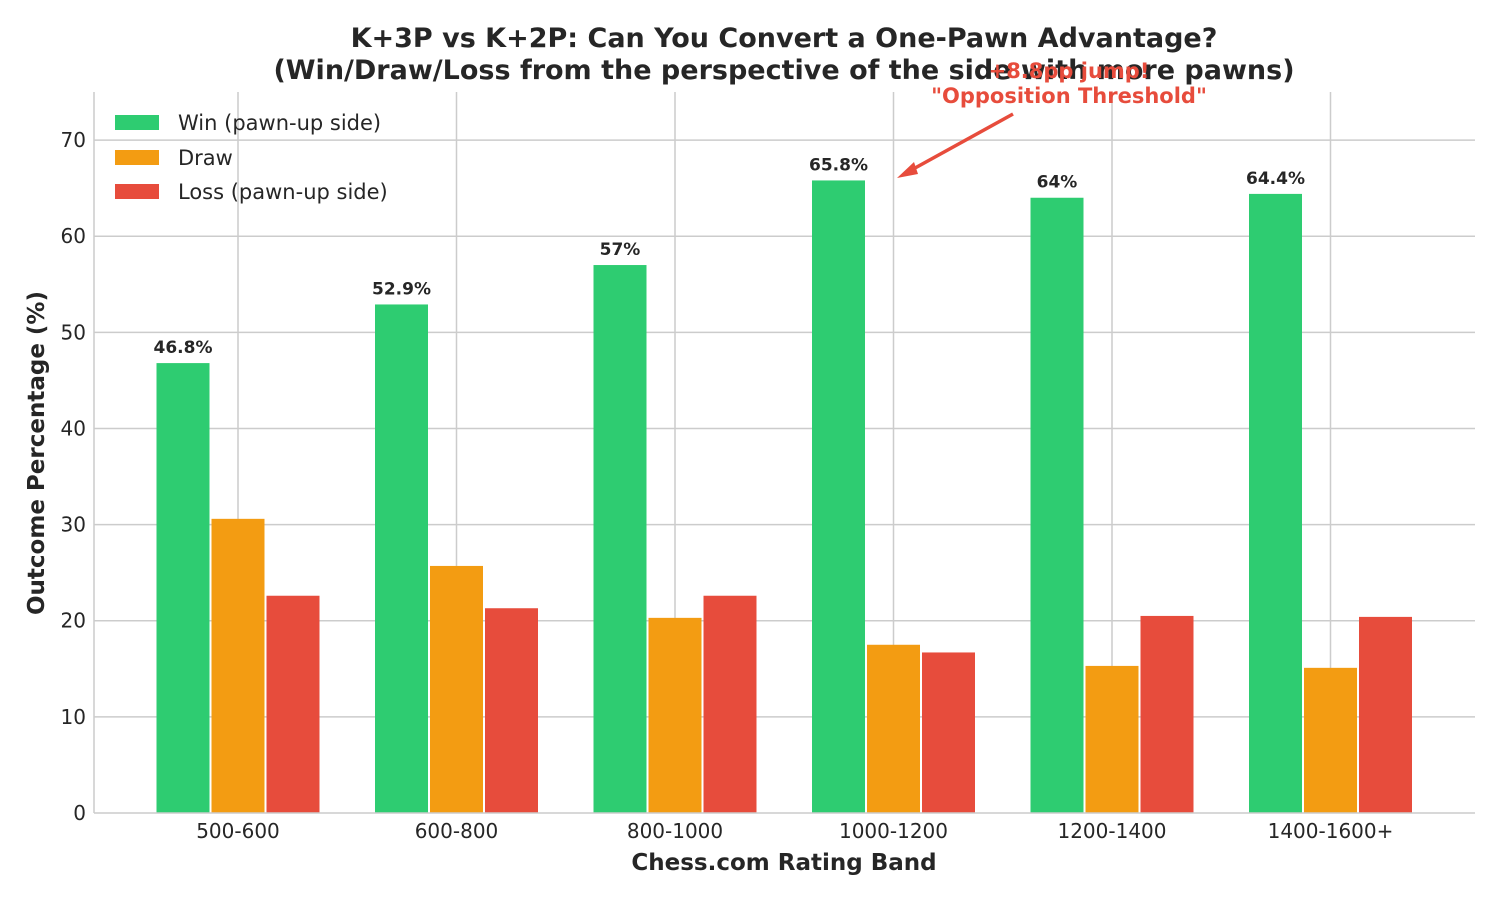  Describe the element at coordinates (183, 348) in the screenshot. I see `win-data-label: 46.8%` at that location.